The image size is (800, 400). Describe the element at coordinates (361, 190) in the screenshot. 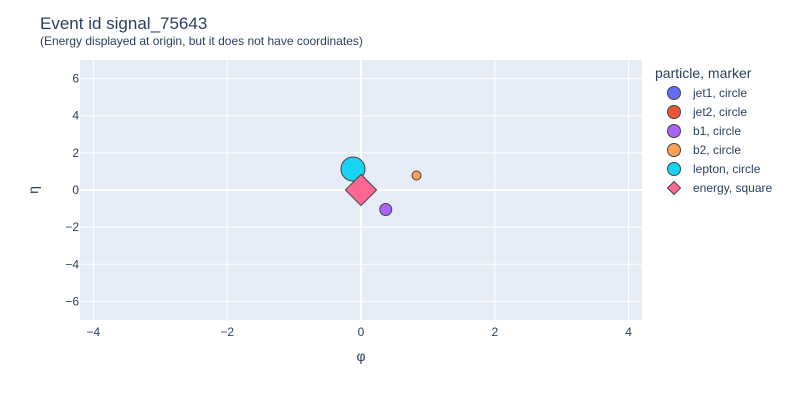

I see `energy-marker` at that location.